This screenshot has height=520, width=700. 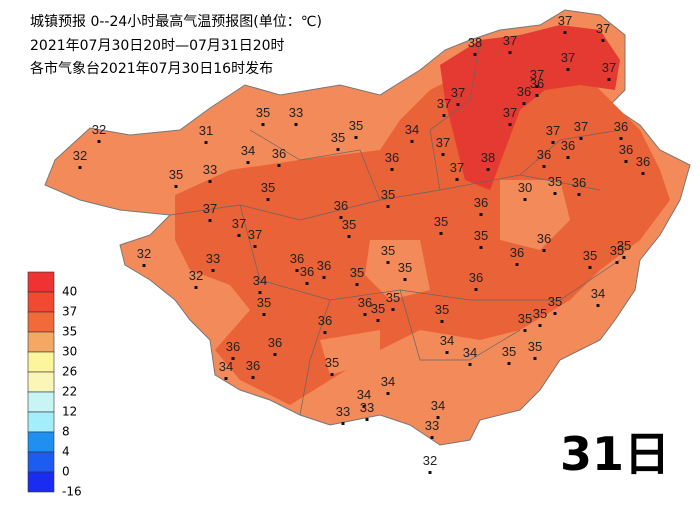 I want to click on legend-label: 26, so click(x=69, y=372).